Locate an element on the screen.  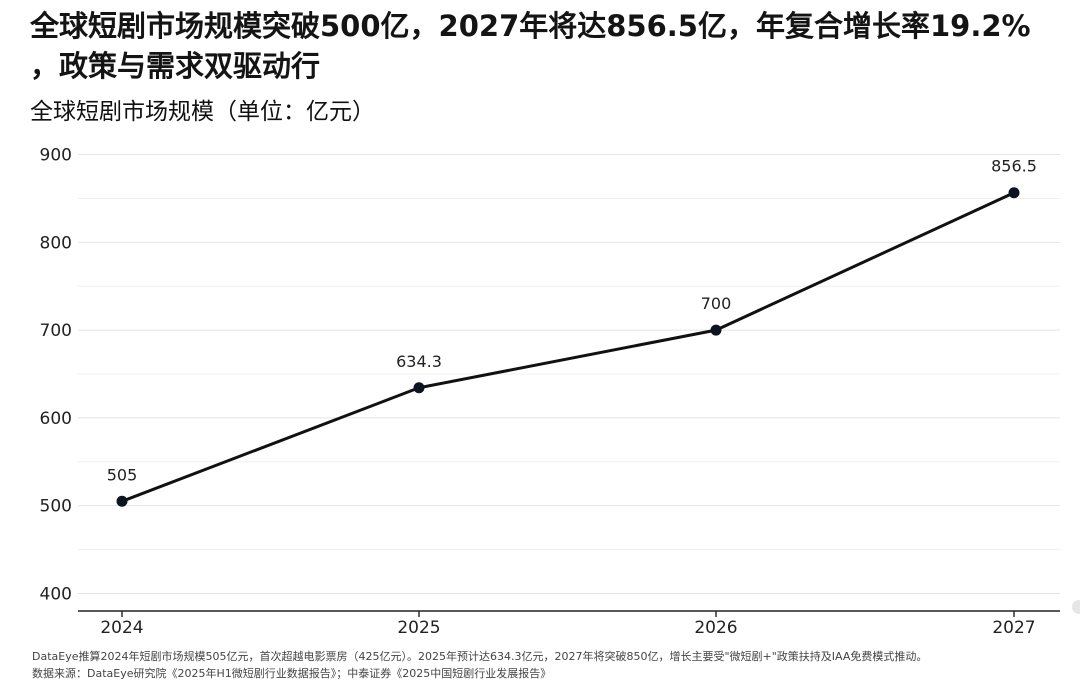
y-tick-label: 900 is located at coordinates (56, 156).